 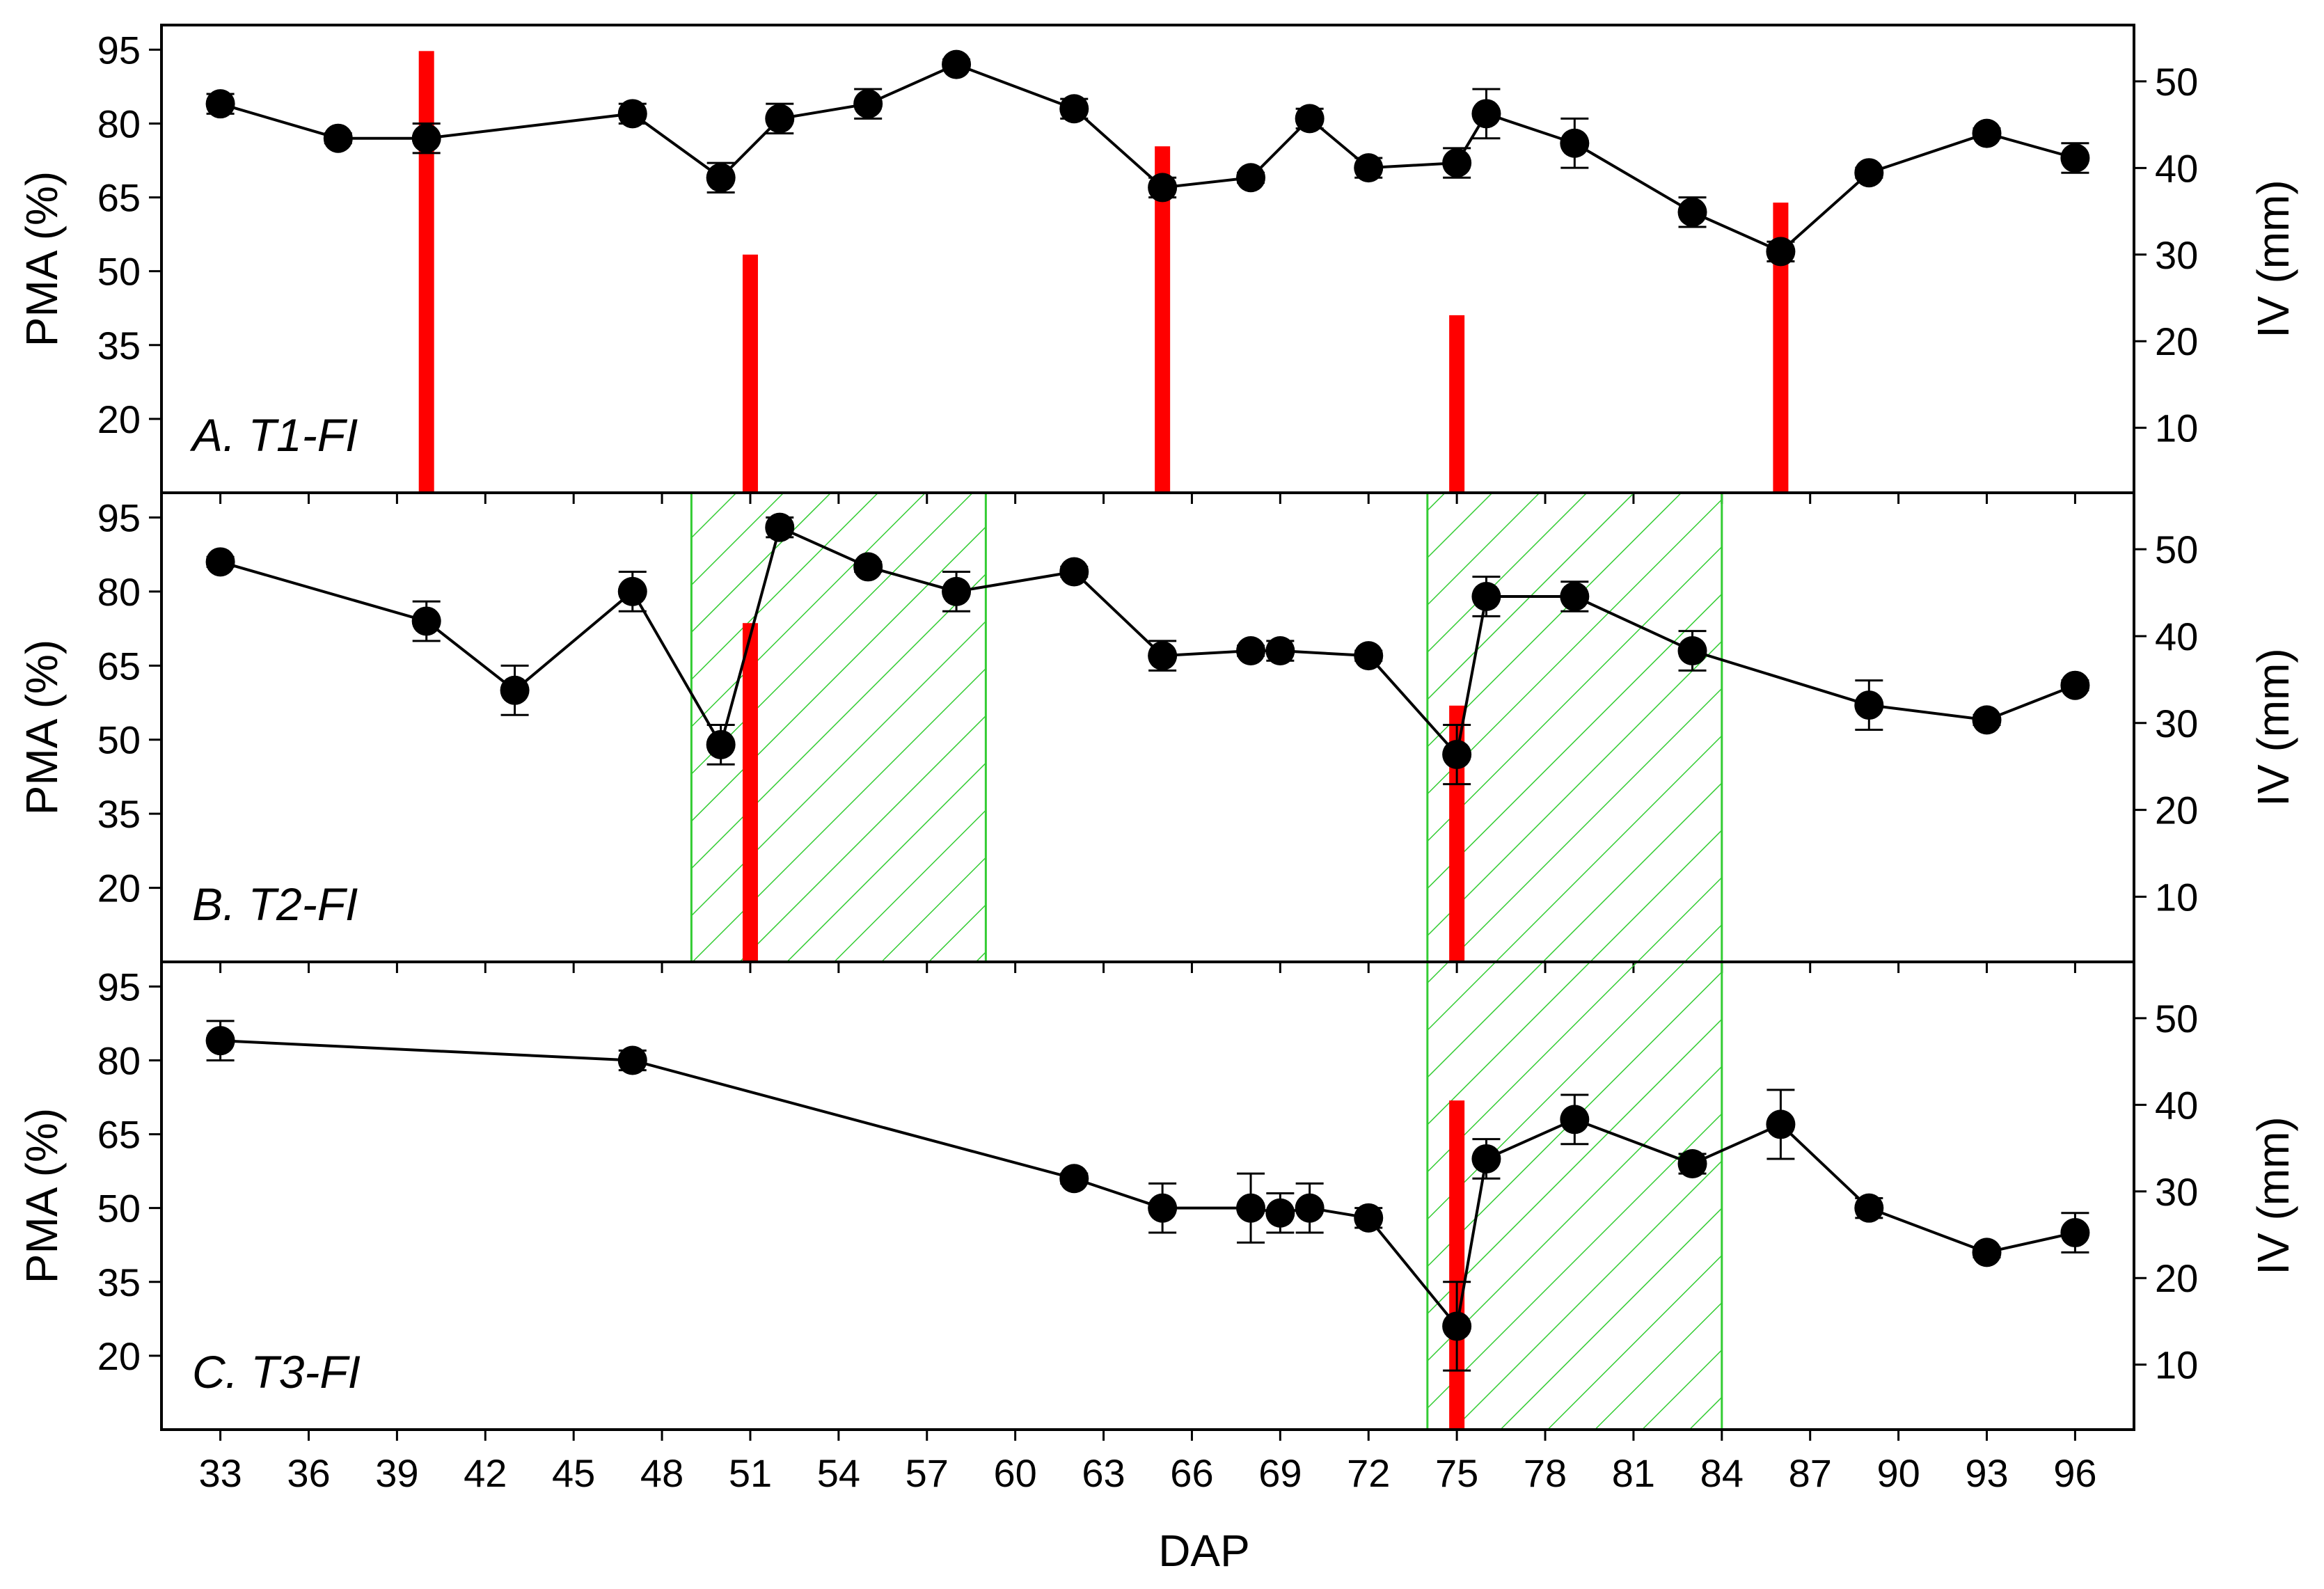 I want to click on x-tick-label: 54, so click(x=839, y=1473).